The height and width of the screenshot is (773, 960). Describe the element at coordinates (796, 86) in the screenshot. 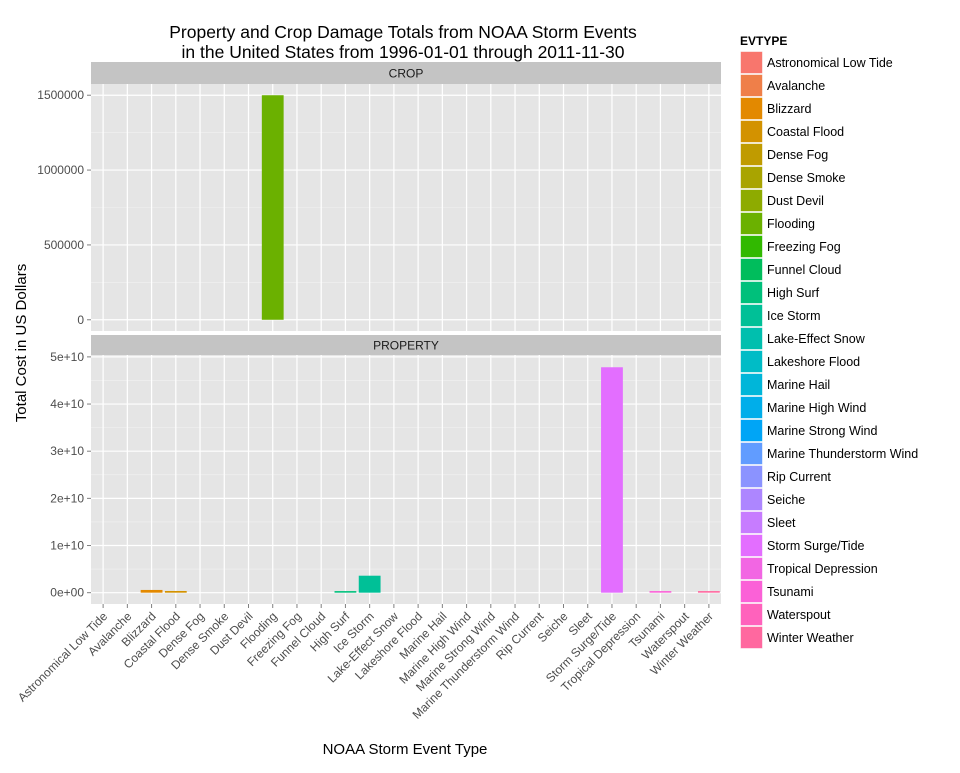

I see `legend-label: Avalanche` at that location.